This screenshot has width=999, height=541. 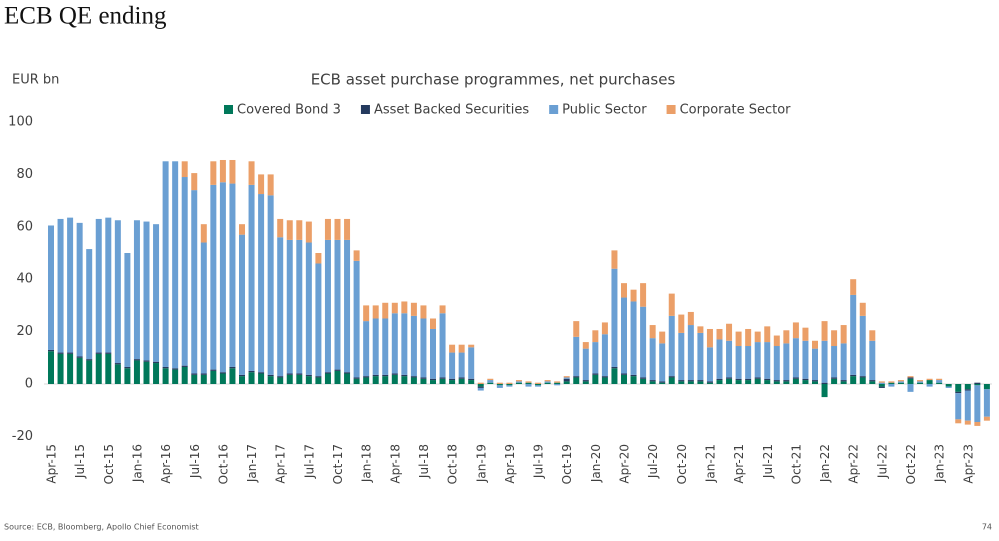 What do you see at coordinates (768, 461) in the screenshot?
I see `x-tick-label: Jul-21` at bounding box center [768, 461].